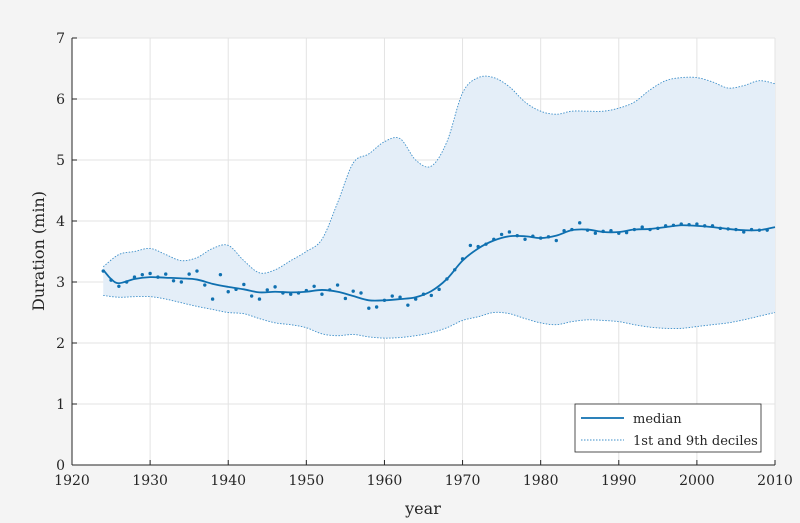 Image resolution: width=800 pixels, height=523 pixels. What do you see at coordinates (60, 161) in the screenshot?
I see `y-tick-label: 5` at bounding box center [60, 161].